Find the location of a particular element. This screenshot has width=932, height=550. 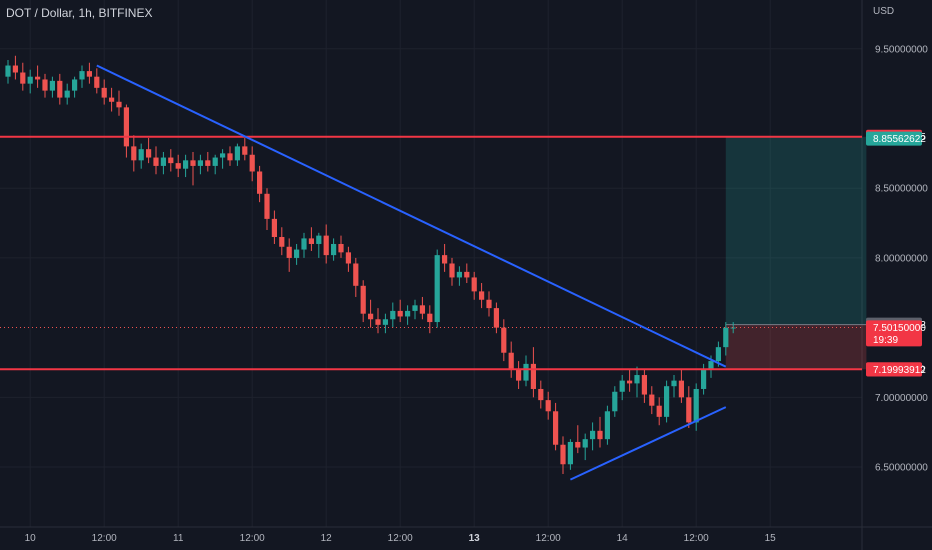

price-tick-label: 6.50000000 is located at coordinates (901, 468).